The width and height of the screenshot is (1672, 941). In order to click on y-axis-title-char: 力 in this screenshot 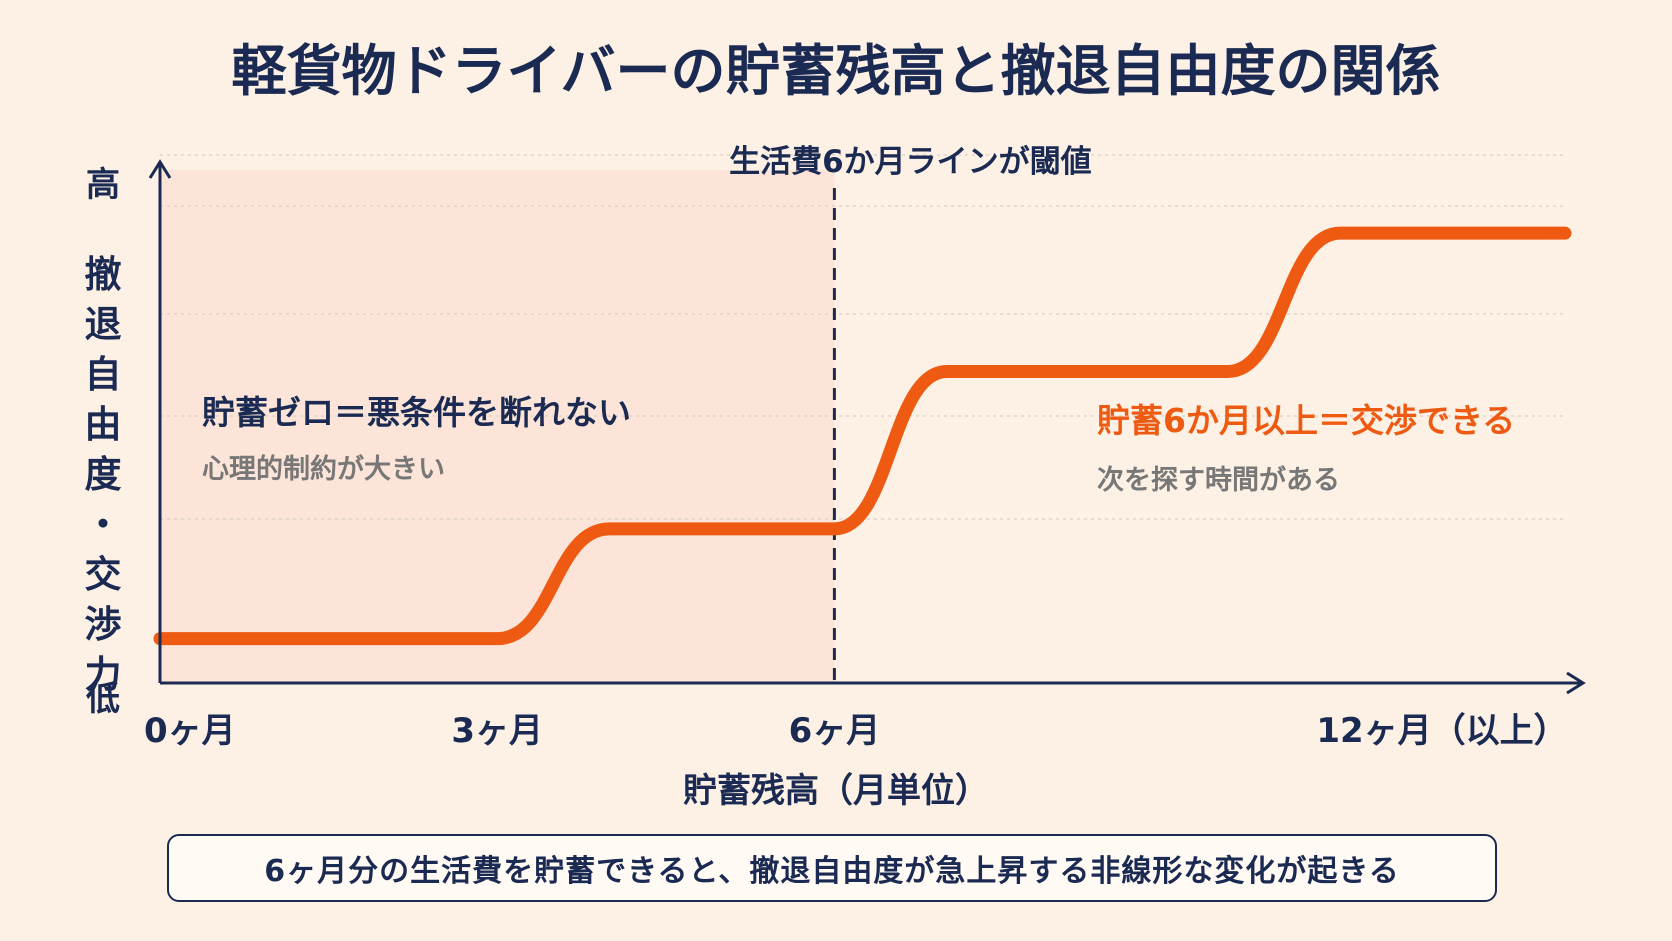, I will do `click(103, 674)`.